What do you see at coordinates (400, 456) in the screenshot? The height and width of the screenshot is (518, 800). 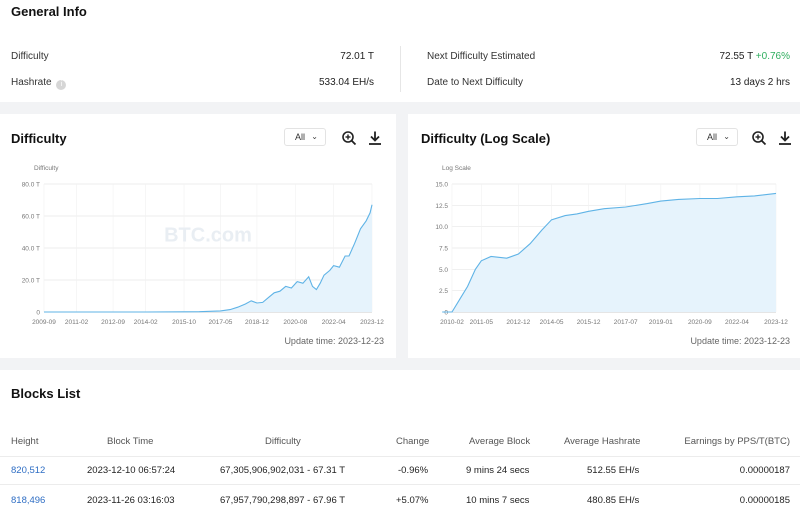 I see `header-divider` at bounding box center [400, 456].